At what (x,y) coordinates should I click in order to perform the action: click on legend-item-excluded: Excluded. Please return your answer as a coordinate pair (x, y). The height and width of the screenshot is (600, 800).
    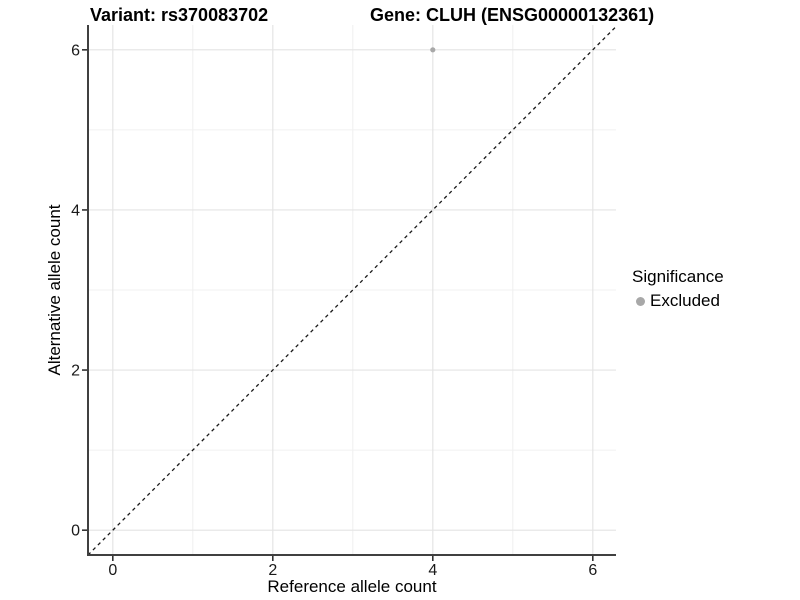
    Looking at the image, I should click on (678, 301).